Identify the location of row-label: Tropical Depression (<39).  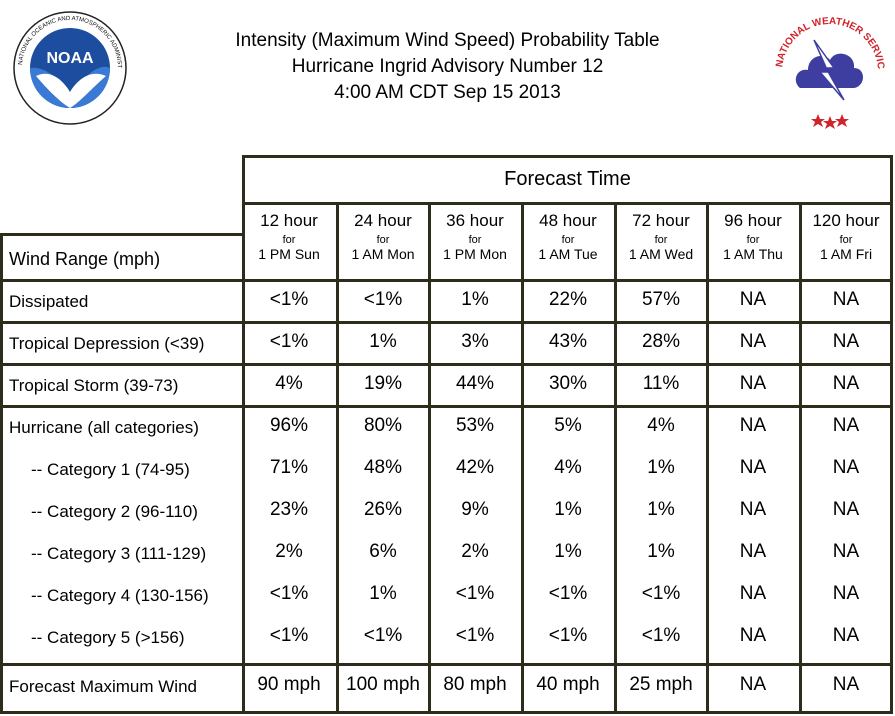
(107, 343).